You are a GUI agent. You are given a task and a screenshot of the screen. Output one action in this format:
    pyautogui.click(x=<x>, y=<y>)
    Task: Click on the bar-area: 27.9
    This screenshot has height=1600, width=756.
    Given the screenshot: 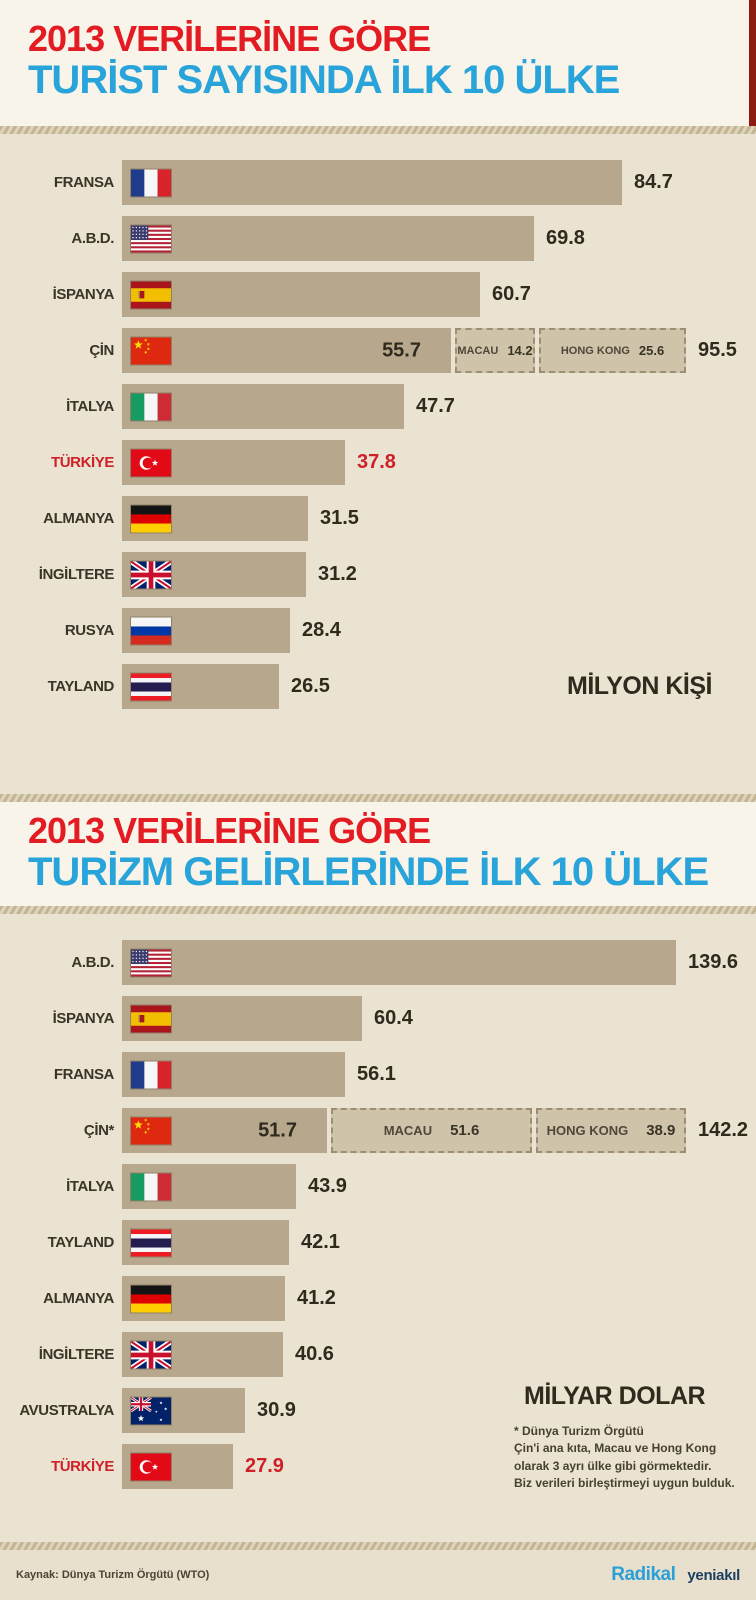 What is the action you would take?
    pyautogui.click(x=433, y=1466)
    